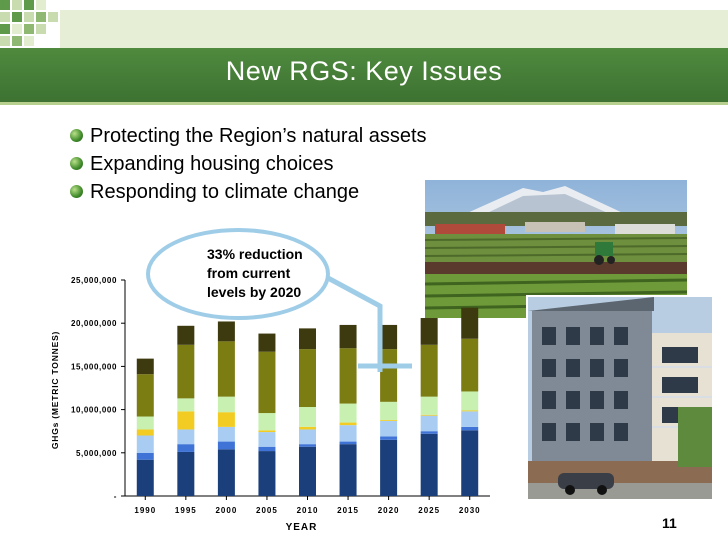  Describe the element at coordinates (470, 510) in the screenshot. I see `x-tick-label: 2030` at that location.